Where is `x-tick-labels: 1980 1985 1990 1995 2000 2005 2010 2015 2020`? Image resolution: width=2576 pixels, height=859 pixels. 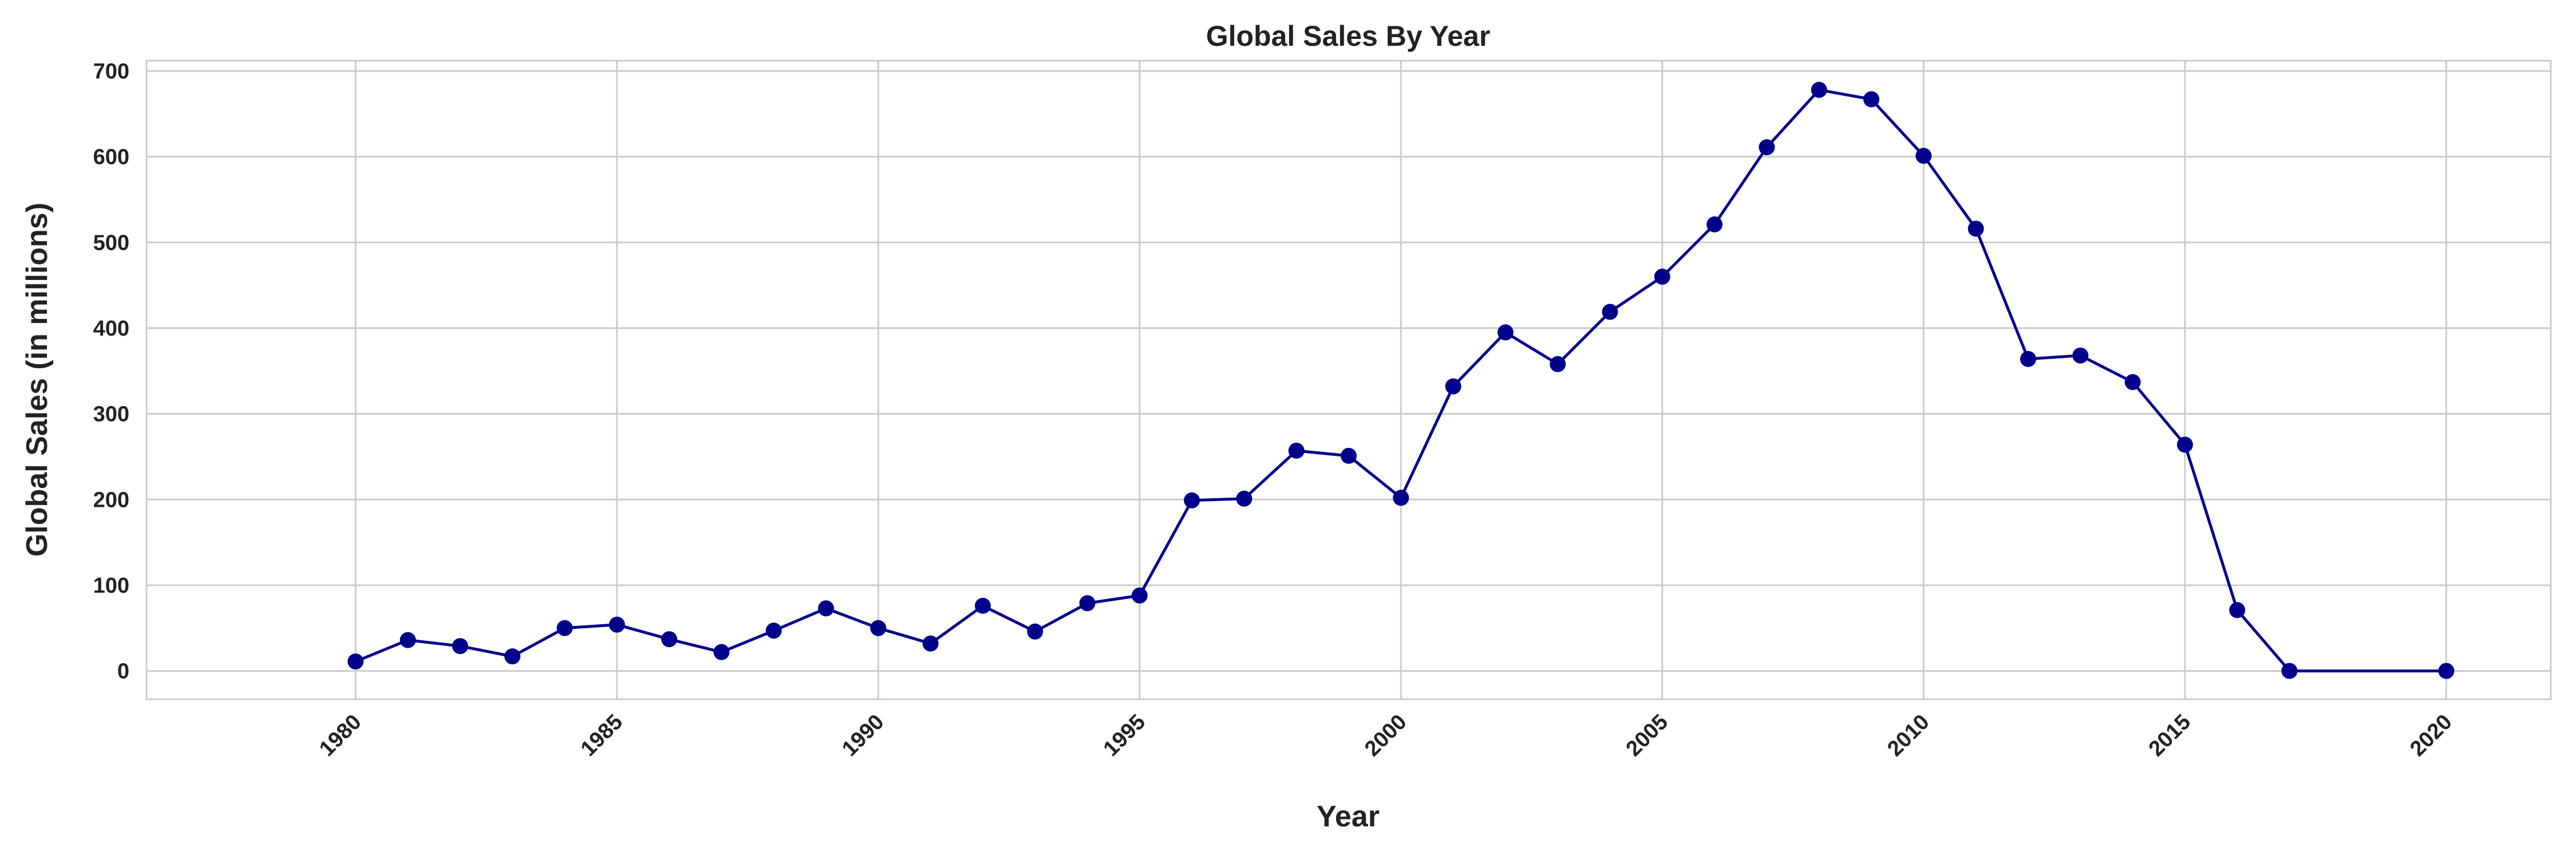
x-tick-labels: 1980 1985 1990 1995 2000 2005 2010 2015 2020 is located at coordinates (1386, 735).